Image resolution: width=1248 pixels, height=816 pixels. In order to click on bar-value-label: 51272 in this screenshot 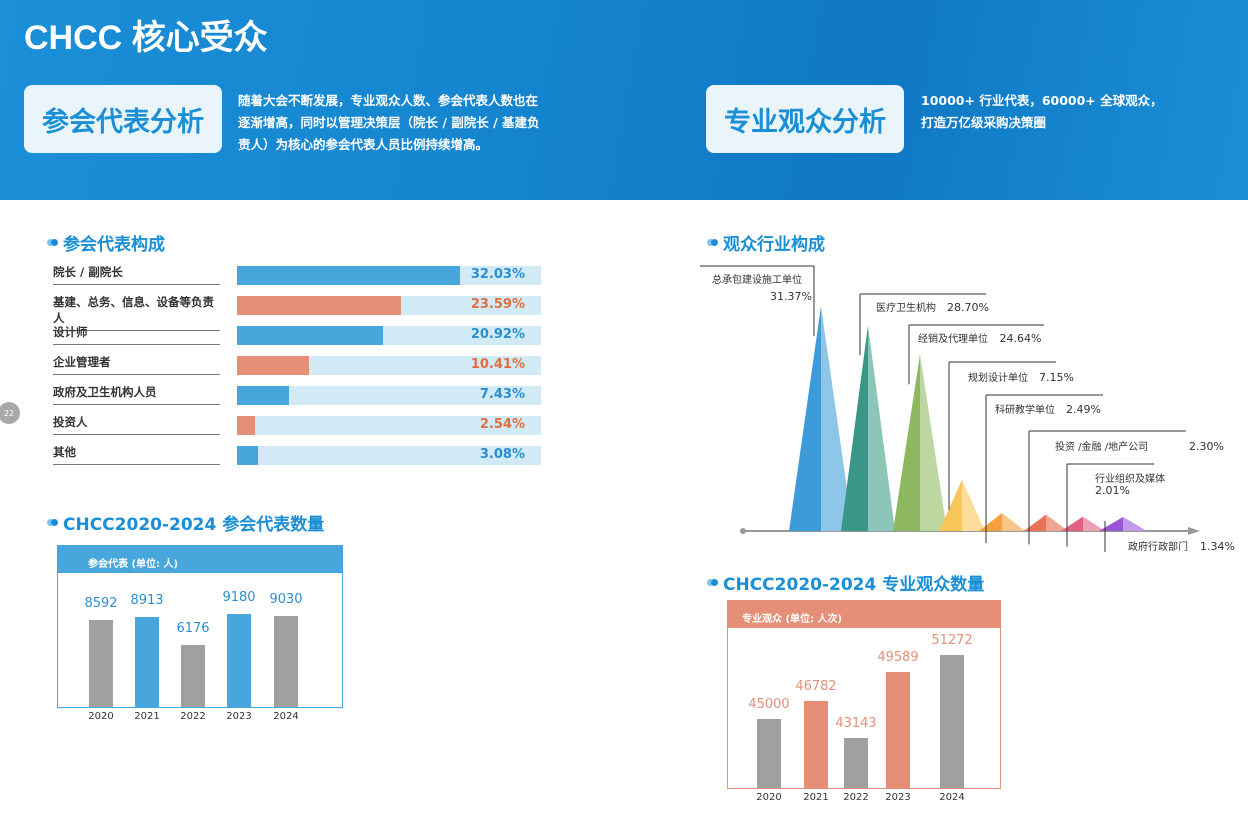, I will do `click(952, 641)`.